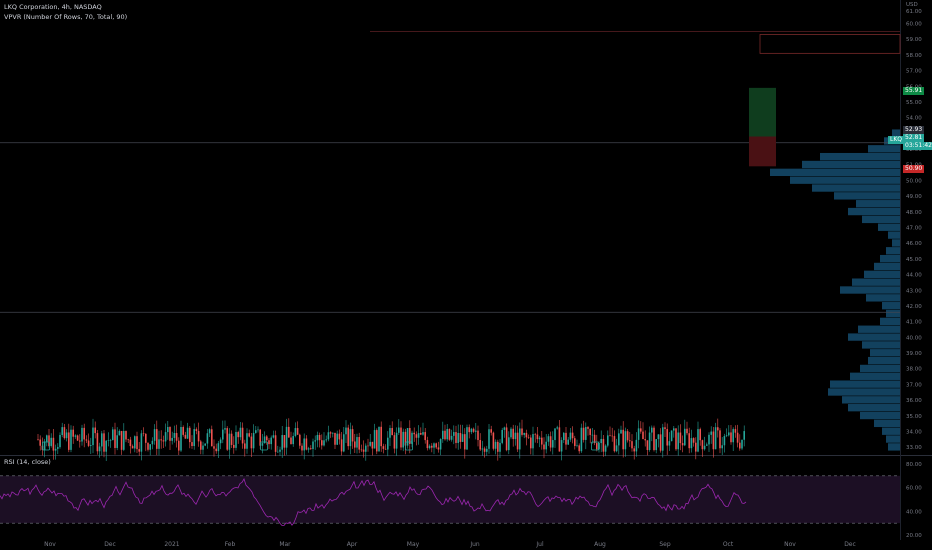 This screenshot has width=932, height=550. What do you see at coordinates (830, 44) in the screenshot?
I see `resistance-zone` at bounding box center [830, 44].